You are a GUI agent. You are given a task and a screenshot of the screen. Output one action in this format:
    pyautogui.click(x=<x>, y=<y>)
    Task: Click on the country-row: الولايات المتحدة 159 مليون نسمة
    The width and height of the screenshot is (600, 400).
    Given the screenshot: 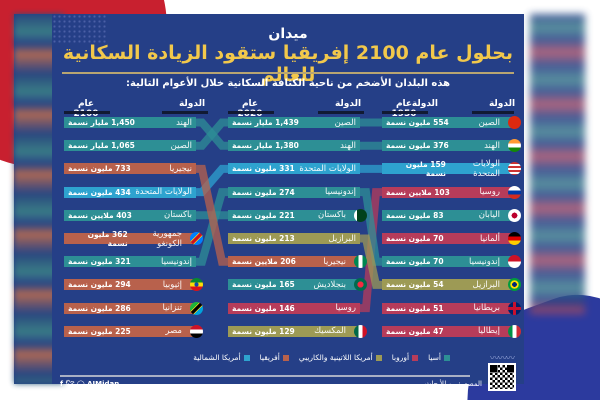 What is the action you would take?
    pyautogui.click(x=448, y=169)
    